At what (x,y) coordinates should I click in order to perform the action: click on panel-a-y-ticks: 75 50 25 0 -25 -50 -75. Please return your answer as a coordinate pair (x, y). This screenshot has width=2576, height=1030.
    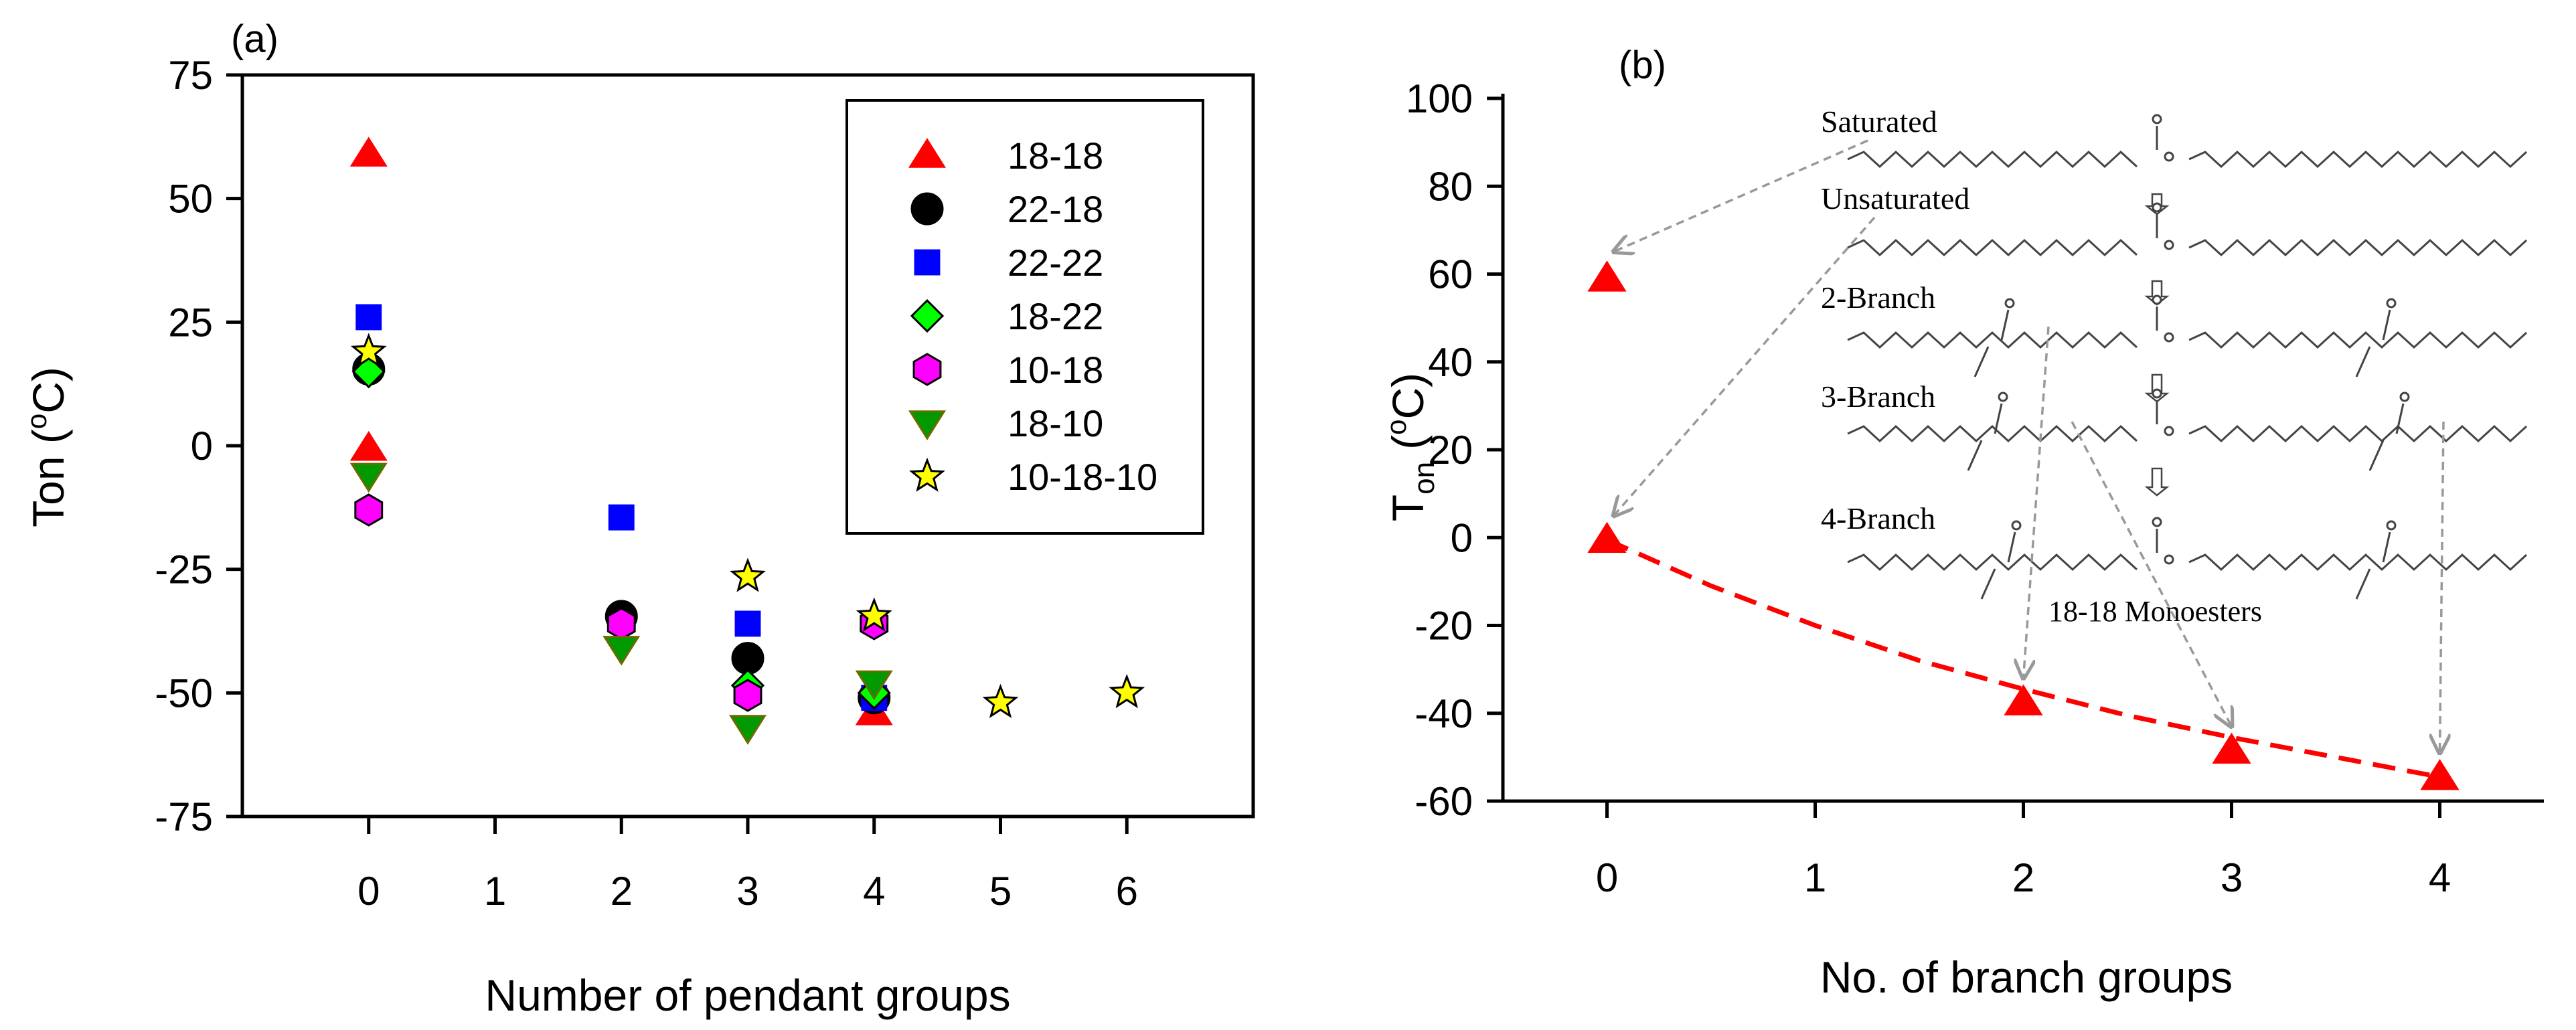
    Looking at the image, I should click on (198, 446).